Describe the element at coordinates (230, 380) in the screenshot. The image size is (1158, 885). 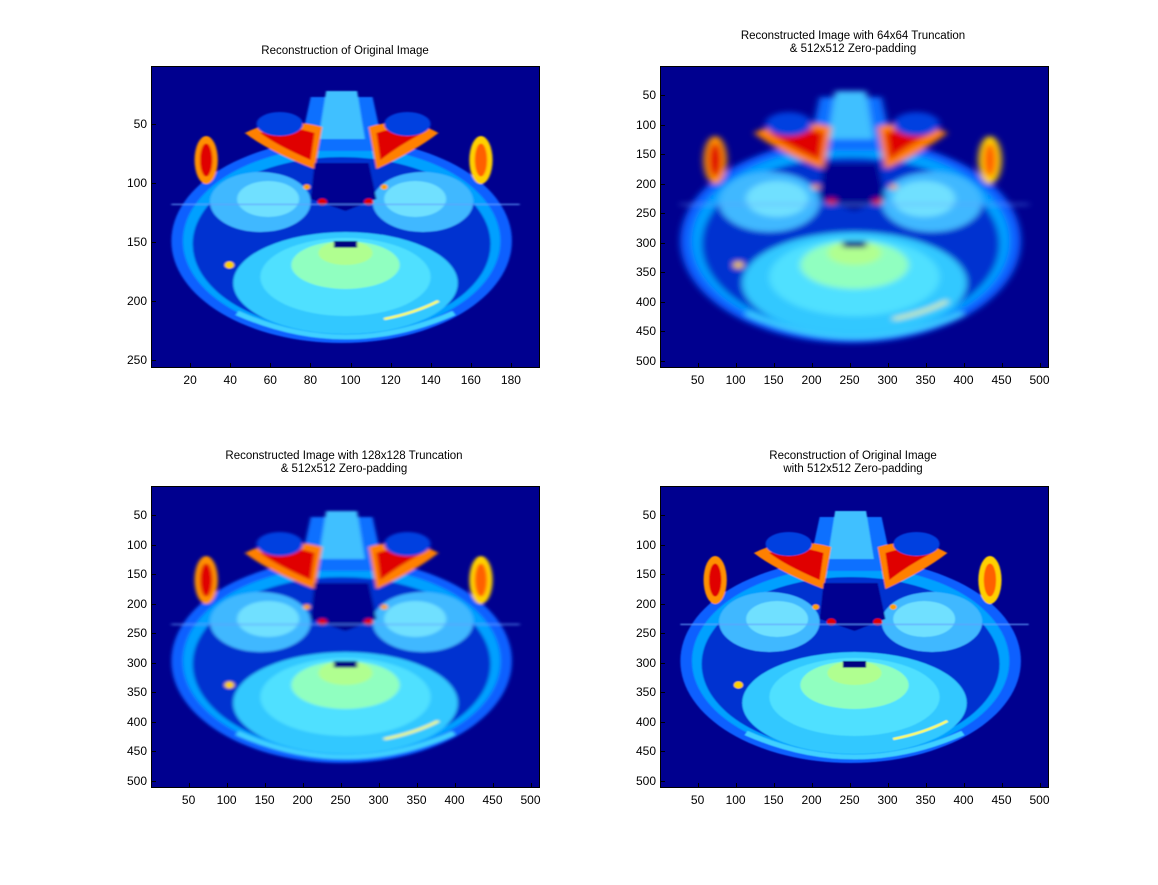
I see `x-tick-label: 40` at that location.